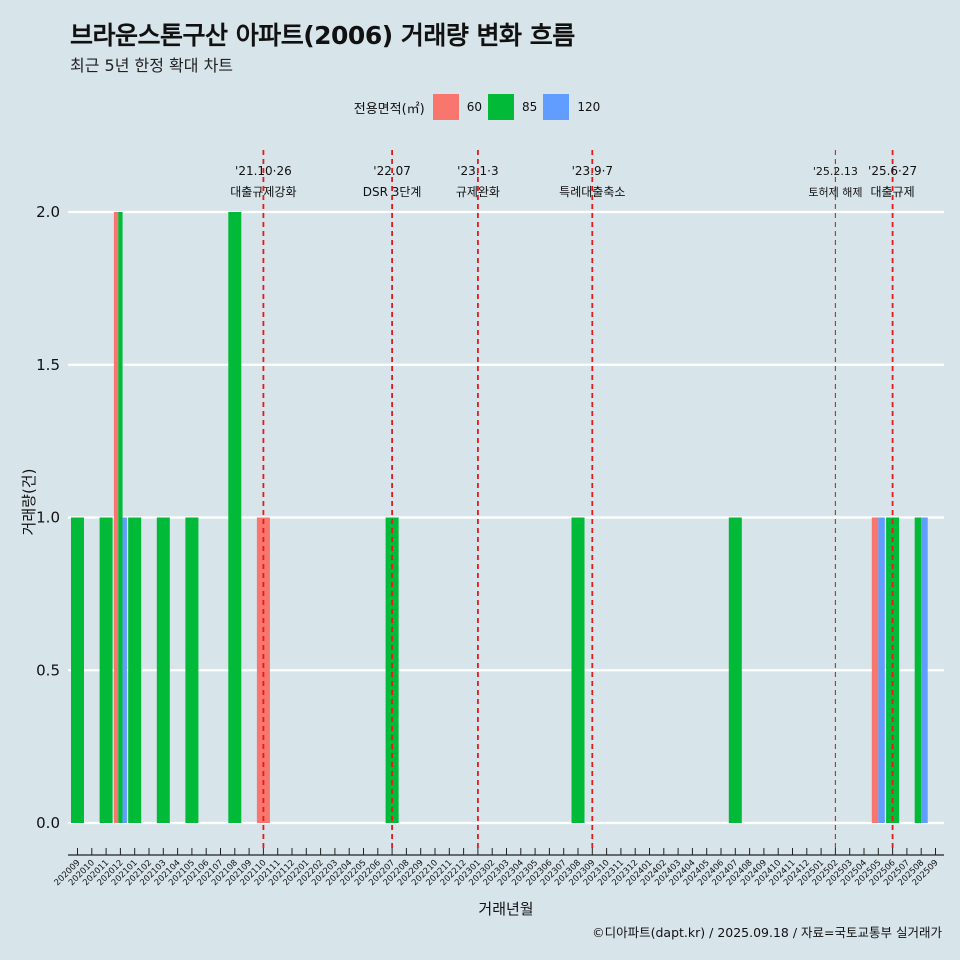 Image resolution: width=960 pixels, height=960 pixels. What do you see at coordinates (478, 192) in the screenshot?
I see `event-label: 규제완화` at bounding box center [478, 192].